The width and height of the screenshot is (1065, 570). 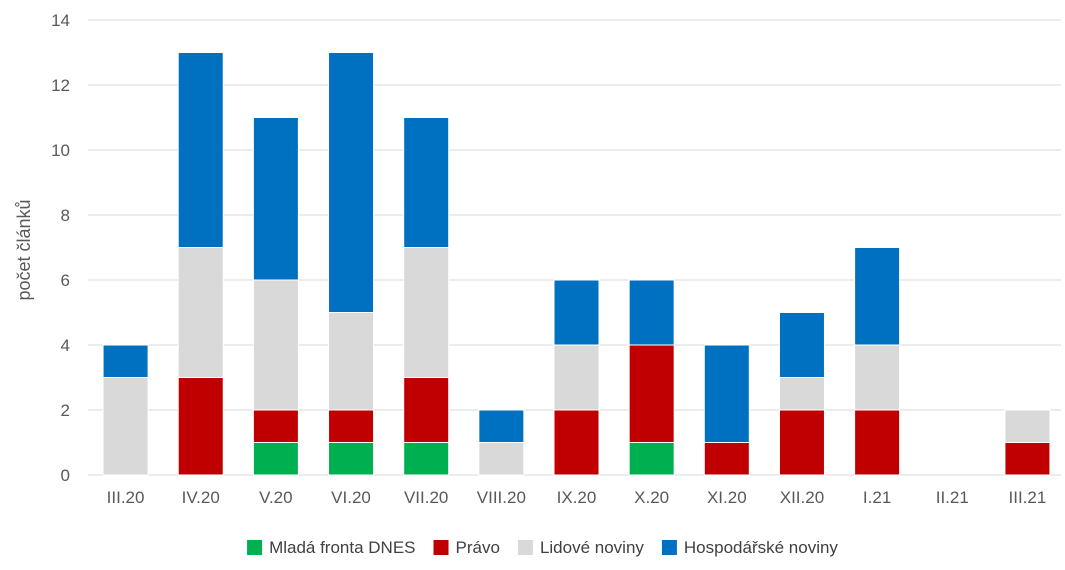 I want to click on x-tick-label: IV.20, so click(x=201, y=497).